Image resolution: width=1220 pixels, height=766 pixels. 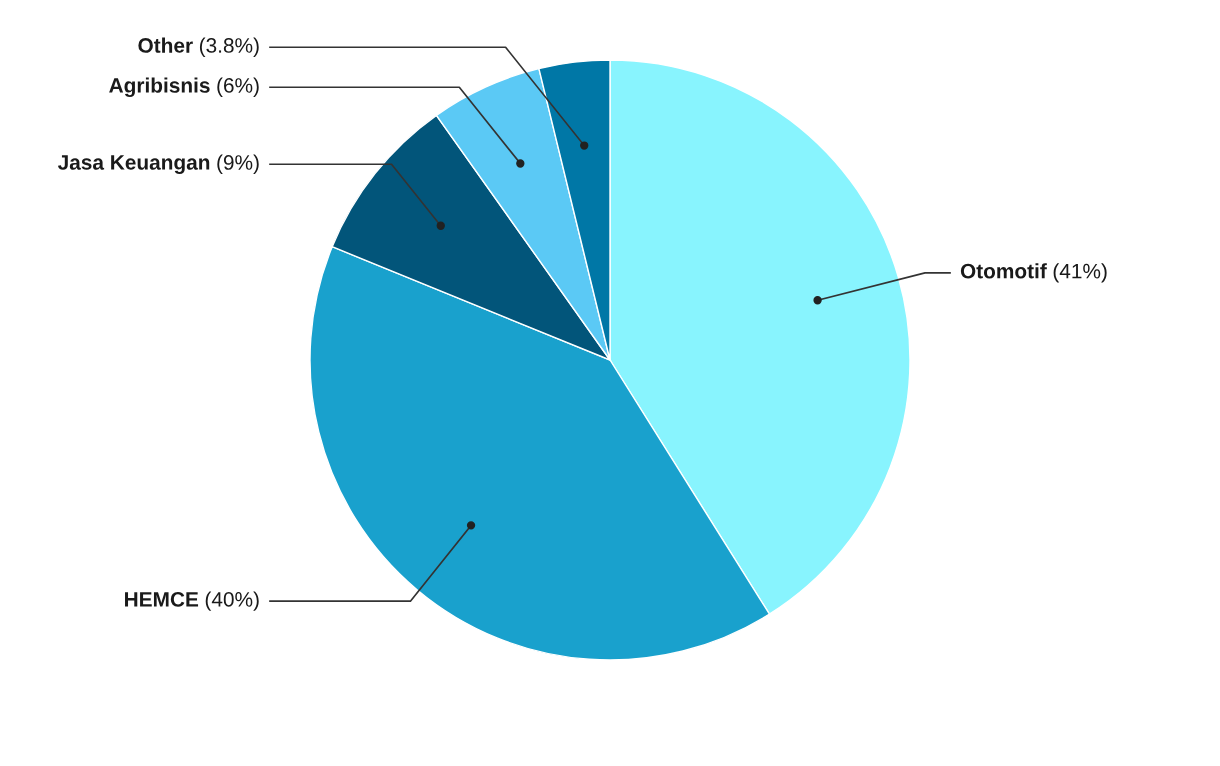 What do you see at coordinates (159, 87) in the screenshot?
I see `slice-label: Agribisnis` at bounding box center [159, 87].